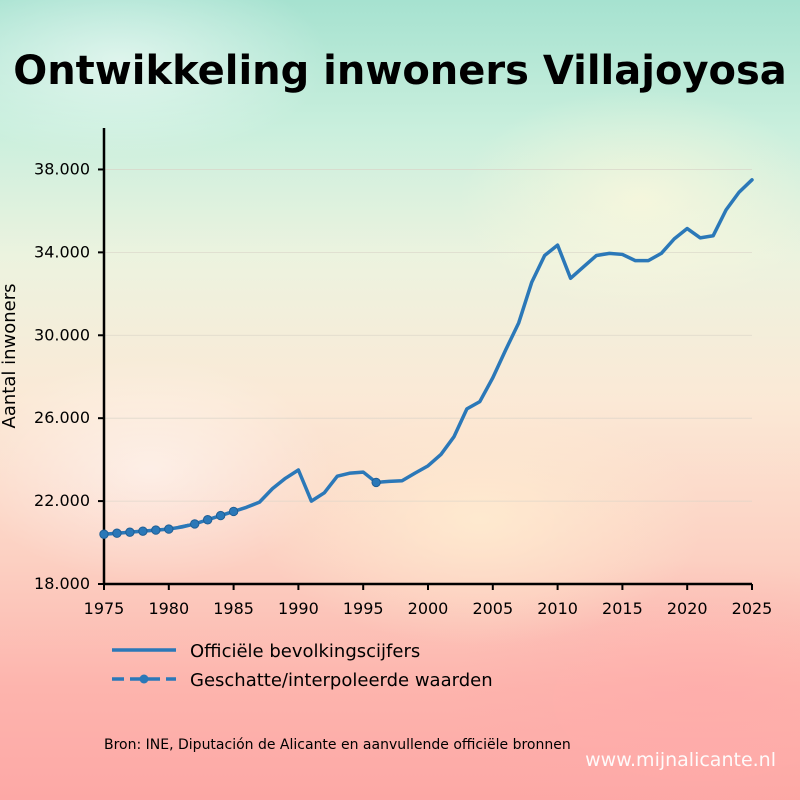  I want to click on estimated-point-1979, so click(156, 530).